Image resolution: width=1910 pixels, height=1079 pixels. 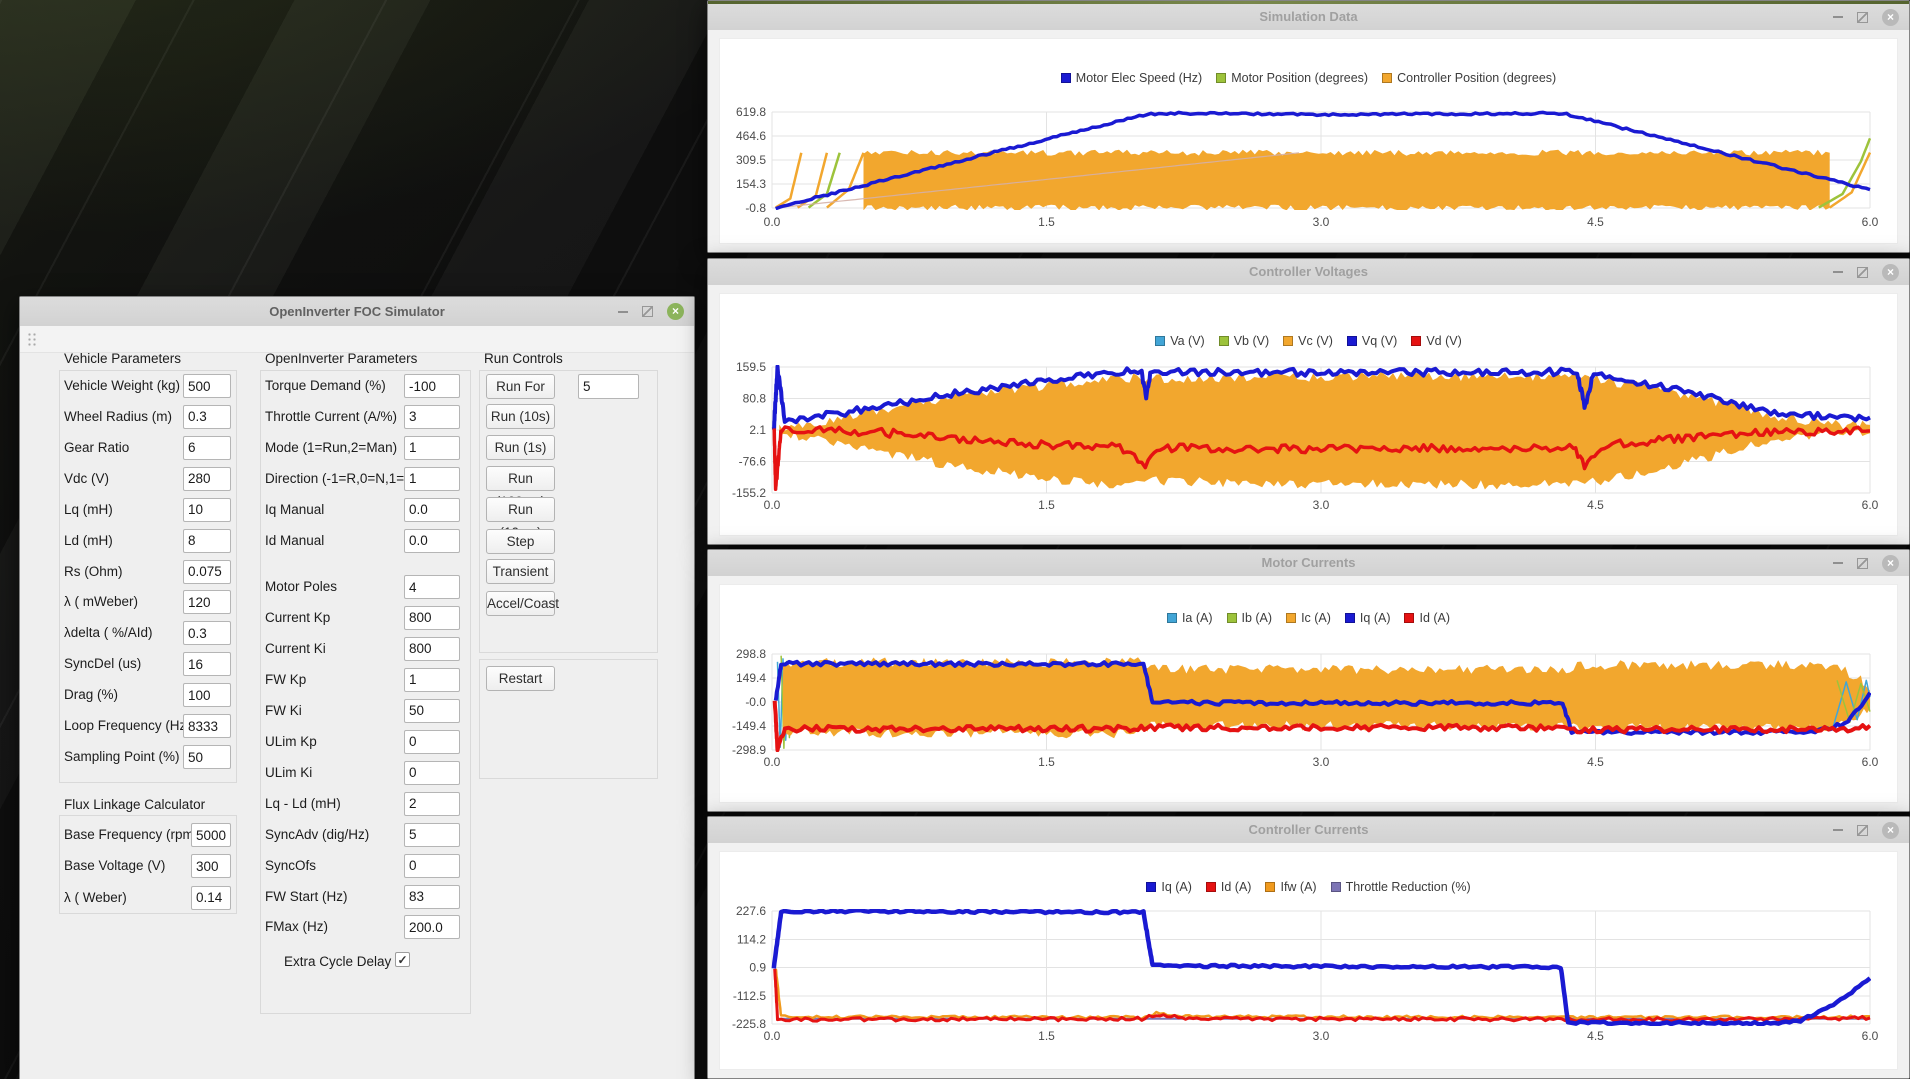 I want to click on field-input-weber, so click(x=211, y=897).